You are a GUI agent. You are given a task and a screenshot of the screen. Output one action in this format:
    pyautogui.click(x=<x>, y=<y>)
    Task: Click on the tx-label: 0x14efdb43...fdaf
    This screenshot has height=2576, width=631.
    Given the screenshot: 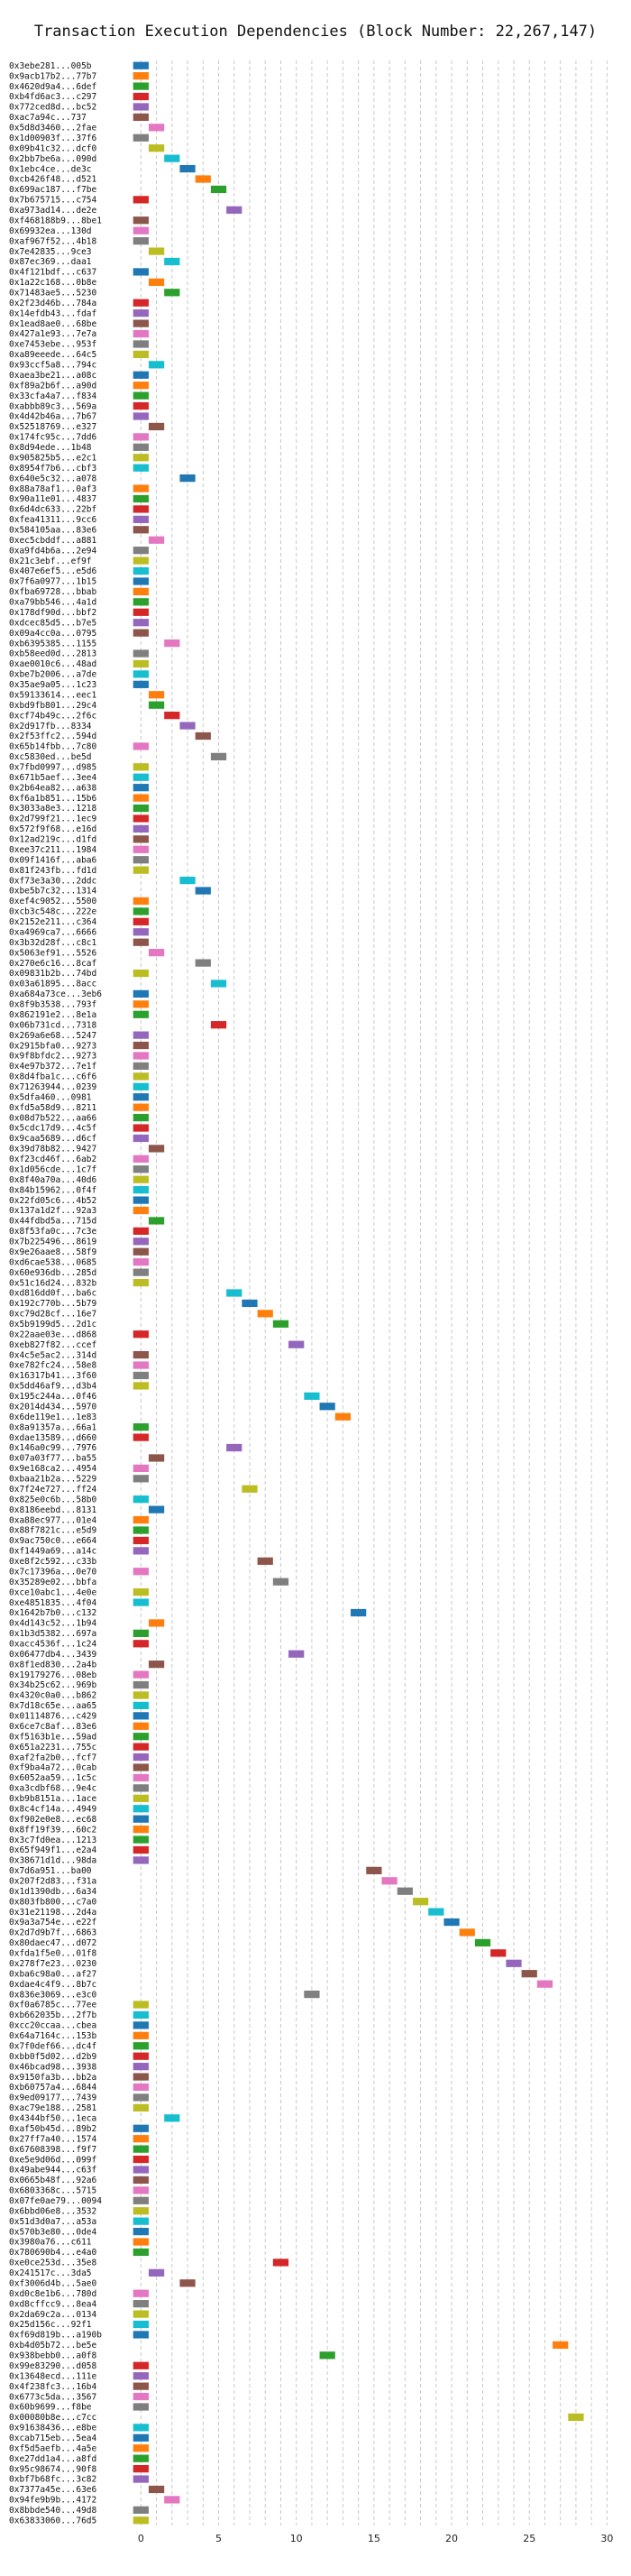 What is the action you would take?
    pyautogui.click(x=52, y=313)
    